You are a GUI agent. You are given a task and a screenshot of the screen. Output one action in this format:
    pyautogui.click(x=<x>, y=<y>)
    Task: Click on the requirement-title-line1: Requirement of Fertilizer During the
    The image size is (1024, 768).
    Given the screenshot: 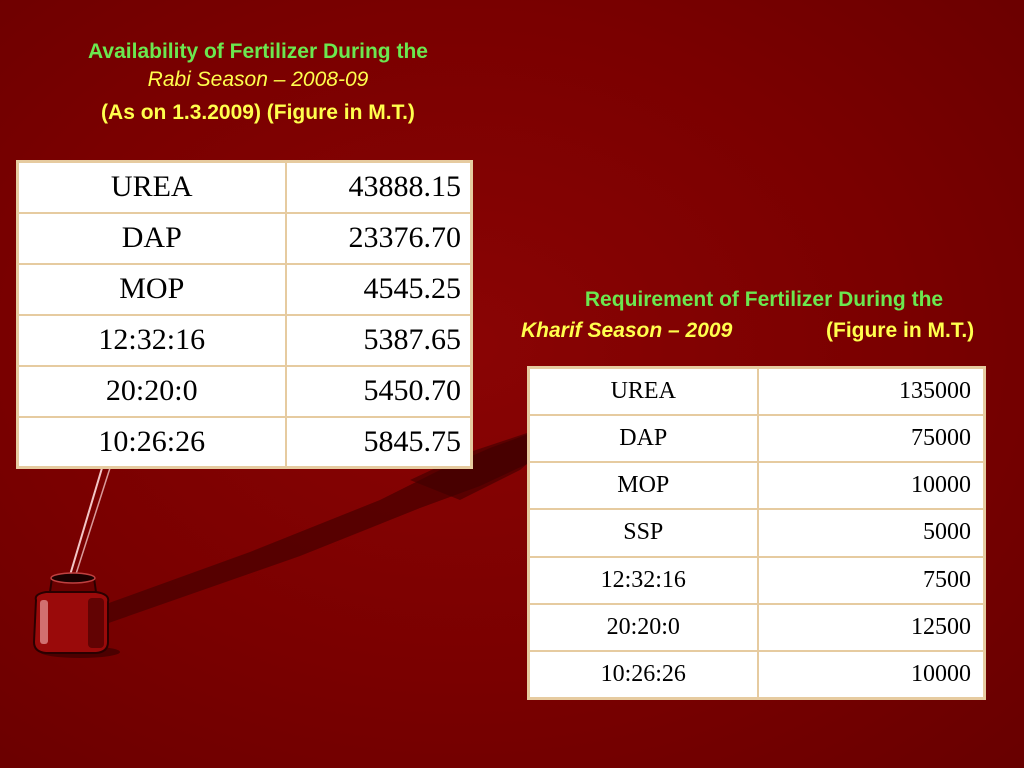 What is the action you would take?
    pyautogui.click(x=764, y=299)
    